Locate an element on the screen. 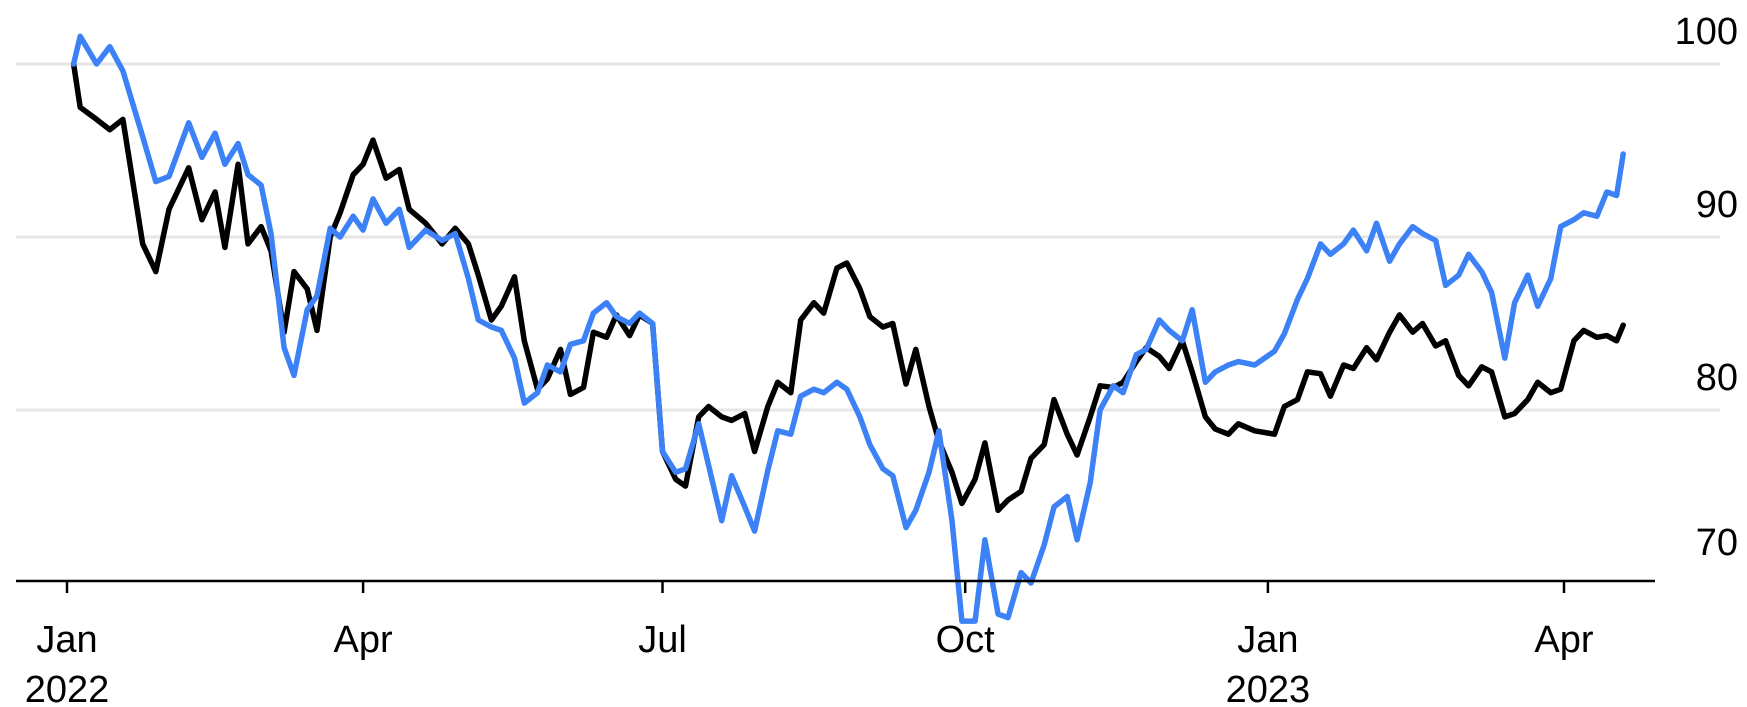 Image resolution: width=1747 pixels, height=707 pixels. y-axis-labels: 100 90 80 70 is located at coordinates (1706, 287).